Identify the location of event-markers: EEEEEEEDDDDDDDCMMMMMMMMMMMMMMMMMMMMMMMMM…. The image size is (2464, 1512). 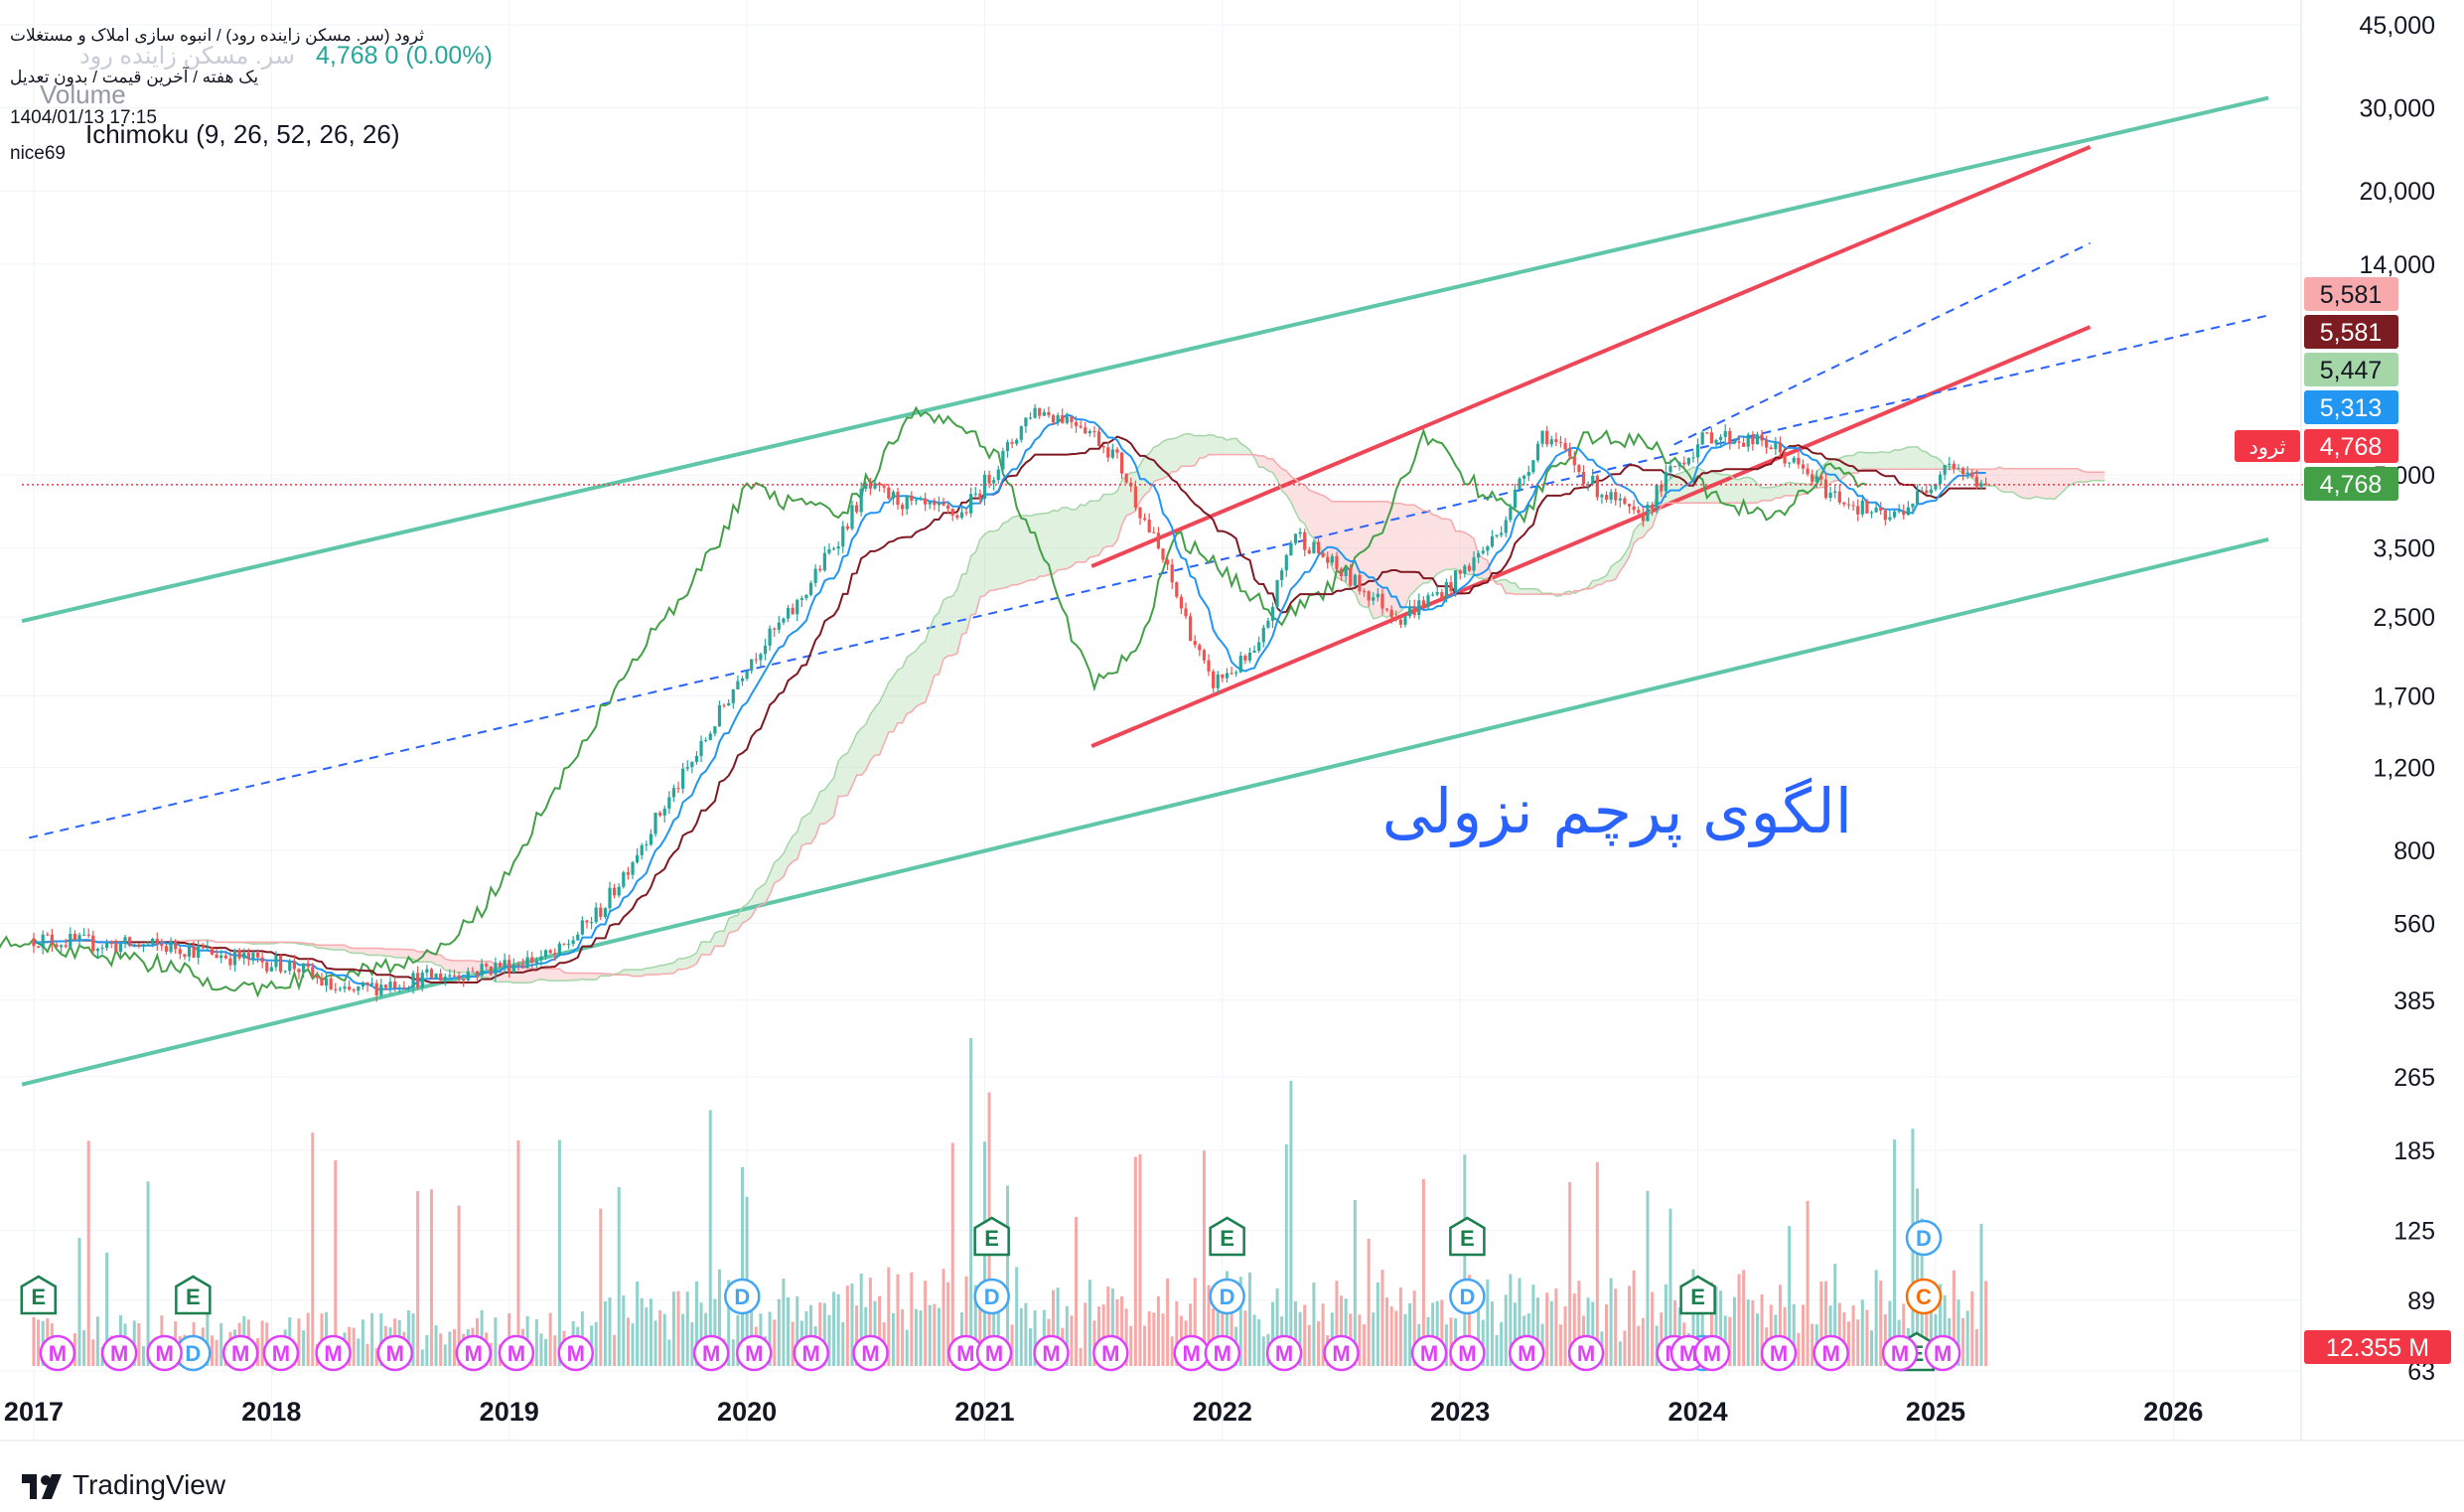
(990, 1294).